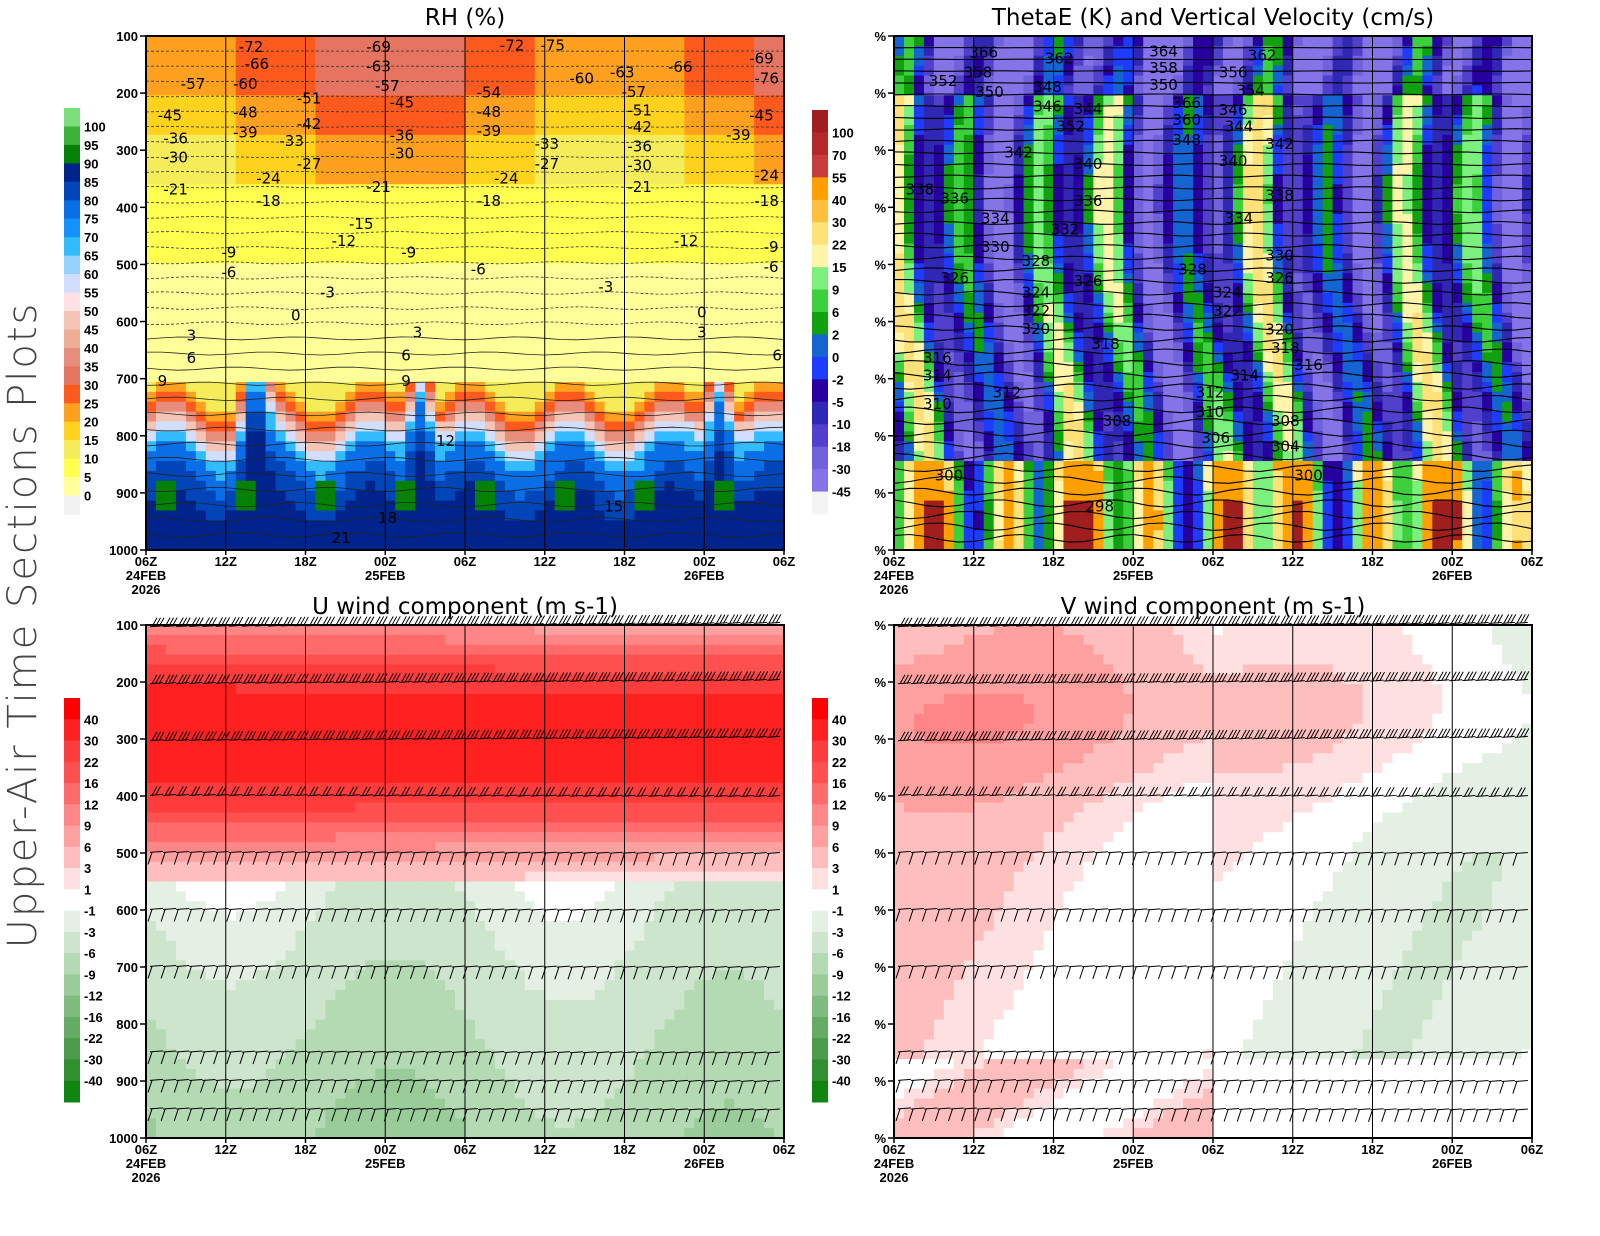  I want to click on contour-label: -12, so click(686, 241).